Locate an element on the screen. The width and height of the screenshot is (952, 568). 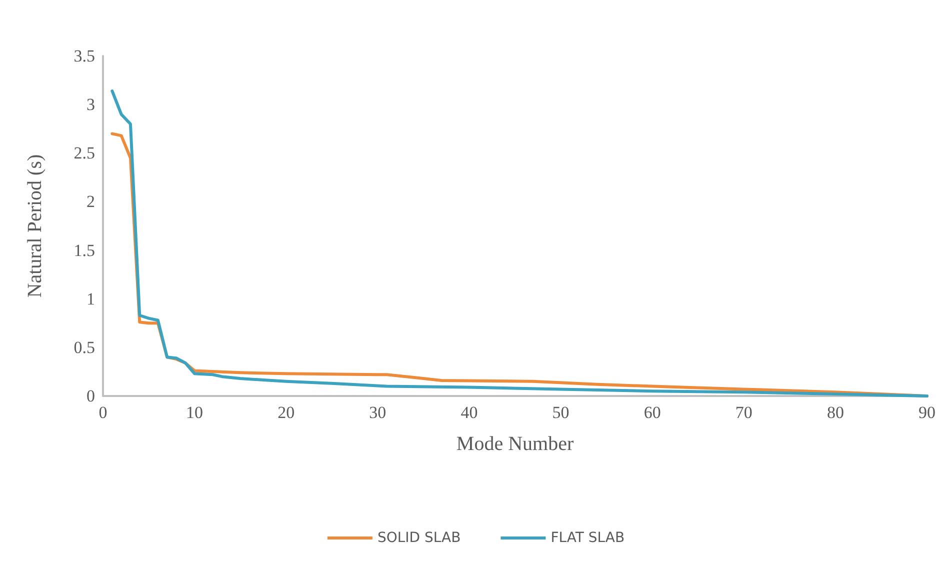
x-tick-label: 30 is located at coordinates (377, 412).